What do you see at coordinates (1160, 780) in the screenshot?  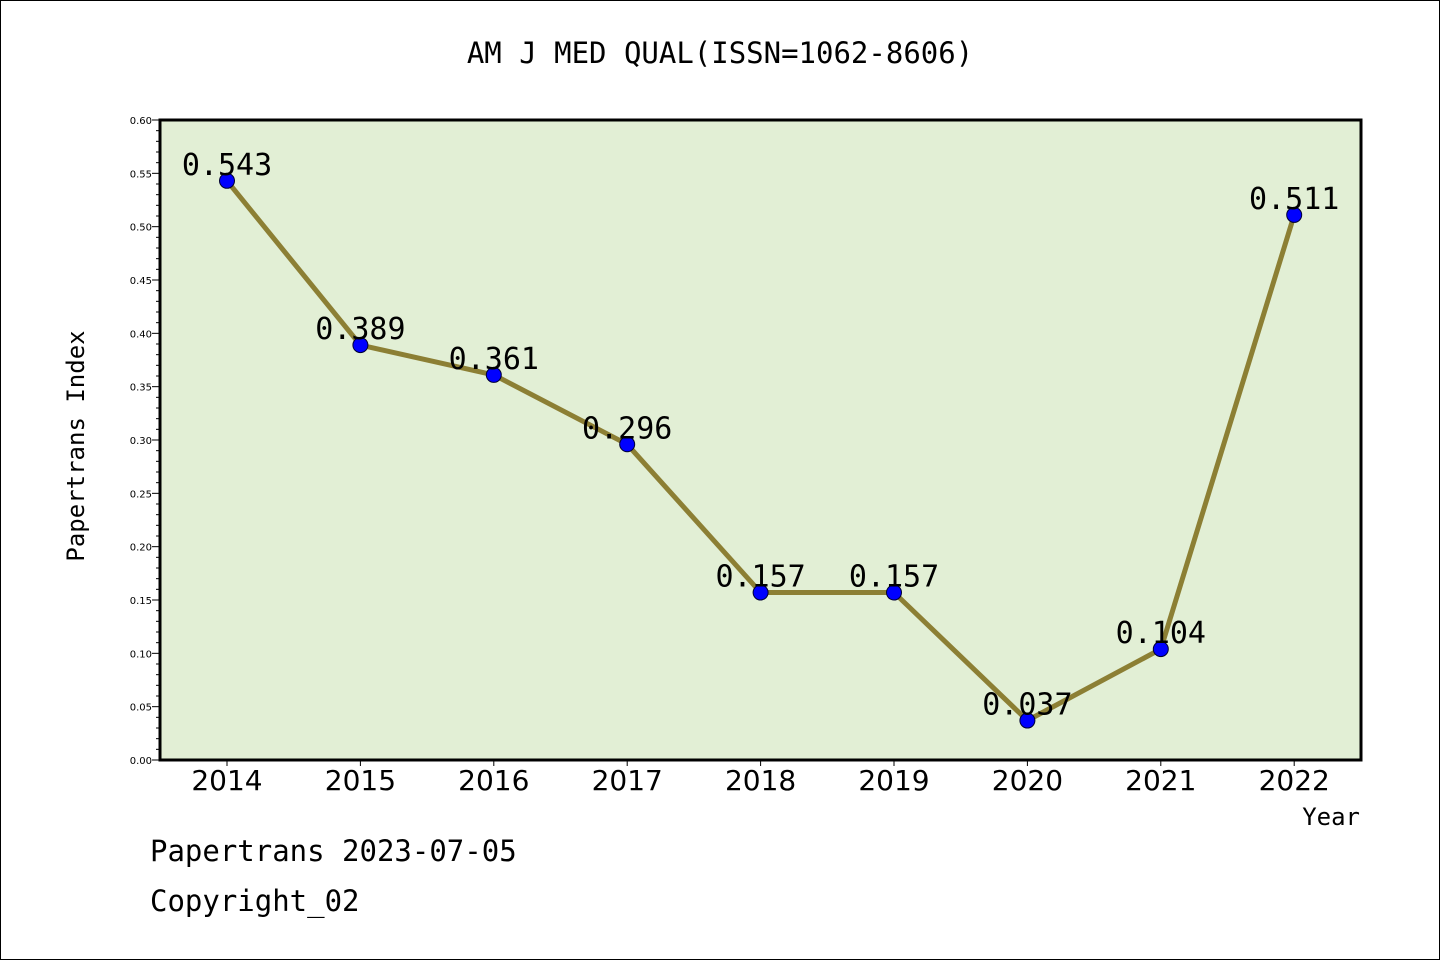 I see `x-tick-label: 2021` at bounding box center [1160, 780].